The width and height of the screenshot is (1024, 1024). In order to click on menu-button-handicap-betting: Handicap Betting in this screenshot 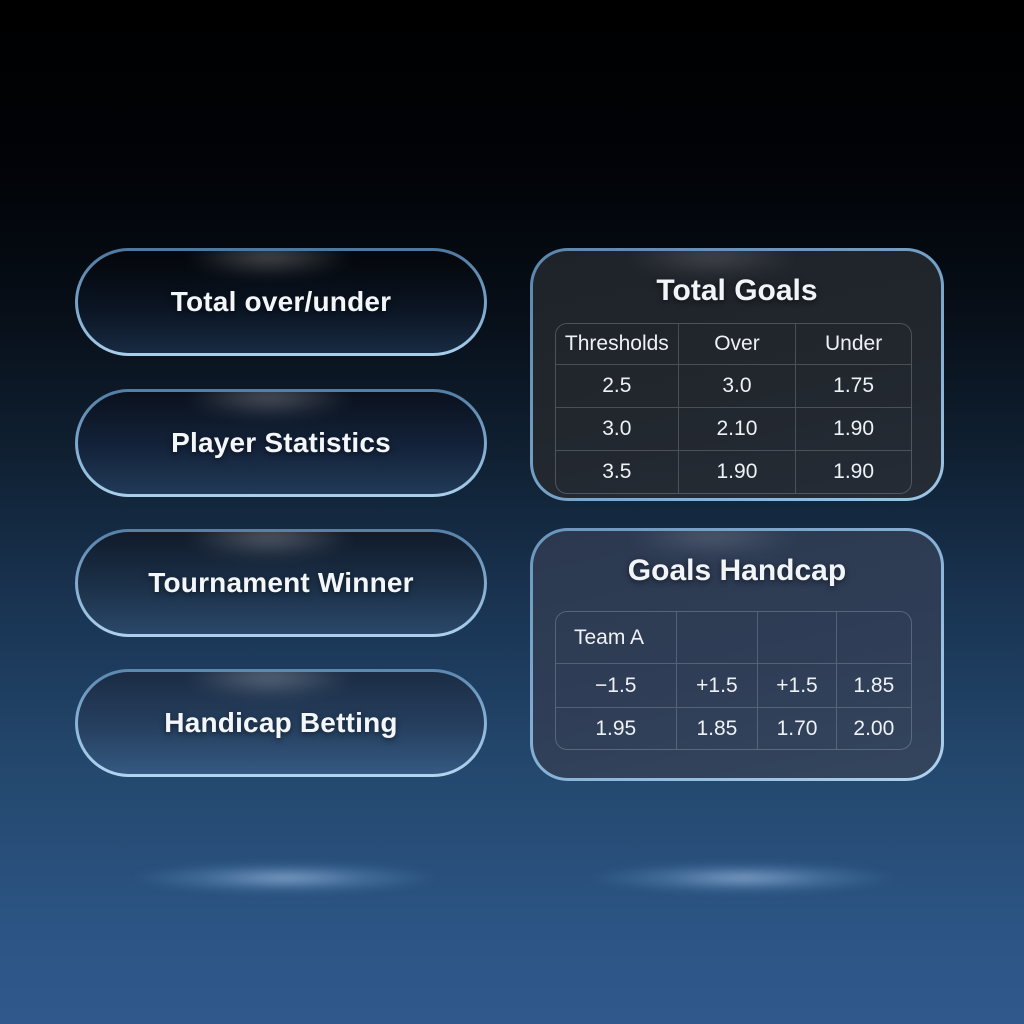, I will do `click(281, 723)`.